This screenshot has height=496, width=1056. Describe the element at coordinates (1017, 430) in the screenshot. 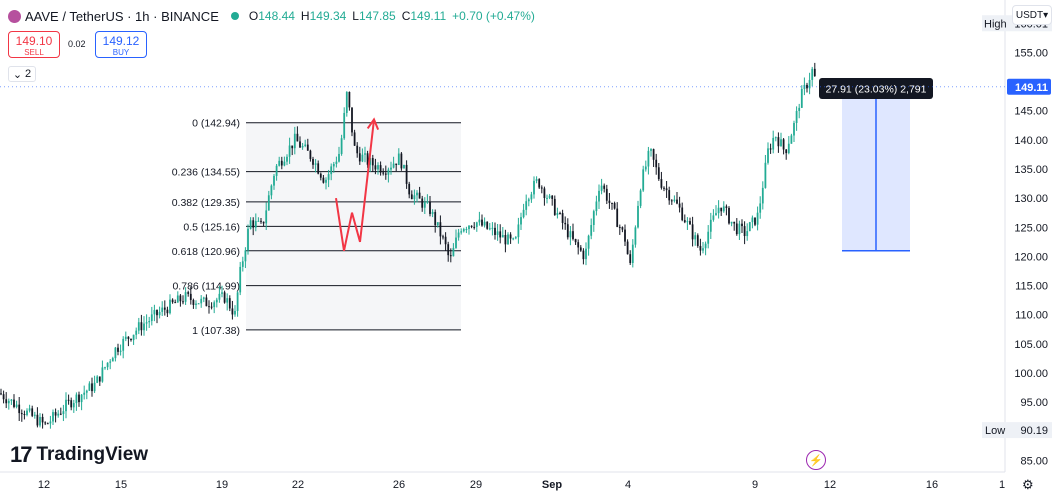

I see `low-marker-bg` at that location.